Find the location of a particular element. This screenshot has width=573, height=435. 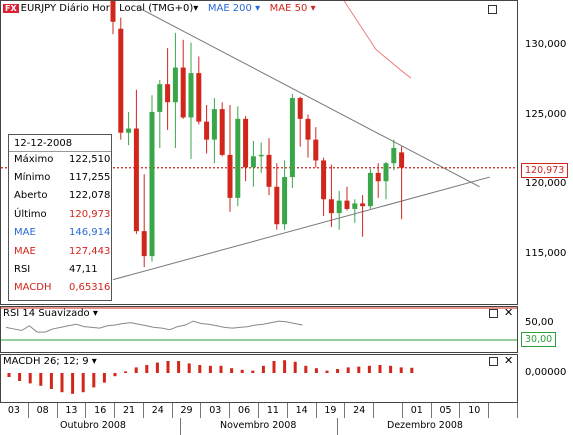

rsi-line is located at coordinates (154, 326).